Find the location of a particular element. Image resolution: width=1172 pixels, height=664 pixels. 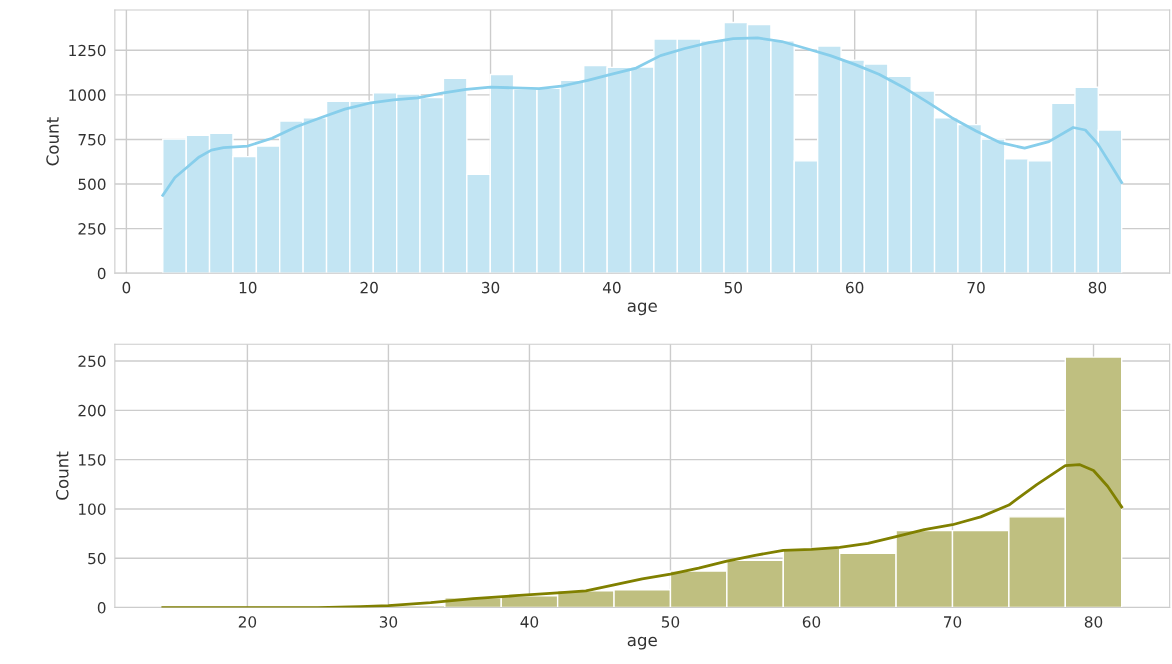

y-tick-label: 150 is located at coordinates (92, 460).